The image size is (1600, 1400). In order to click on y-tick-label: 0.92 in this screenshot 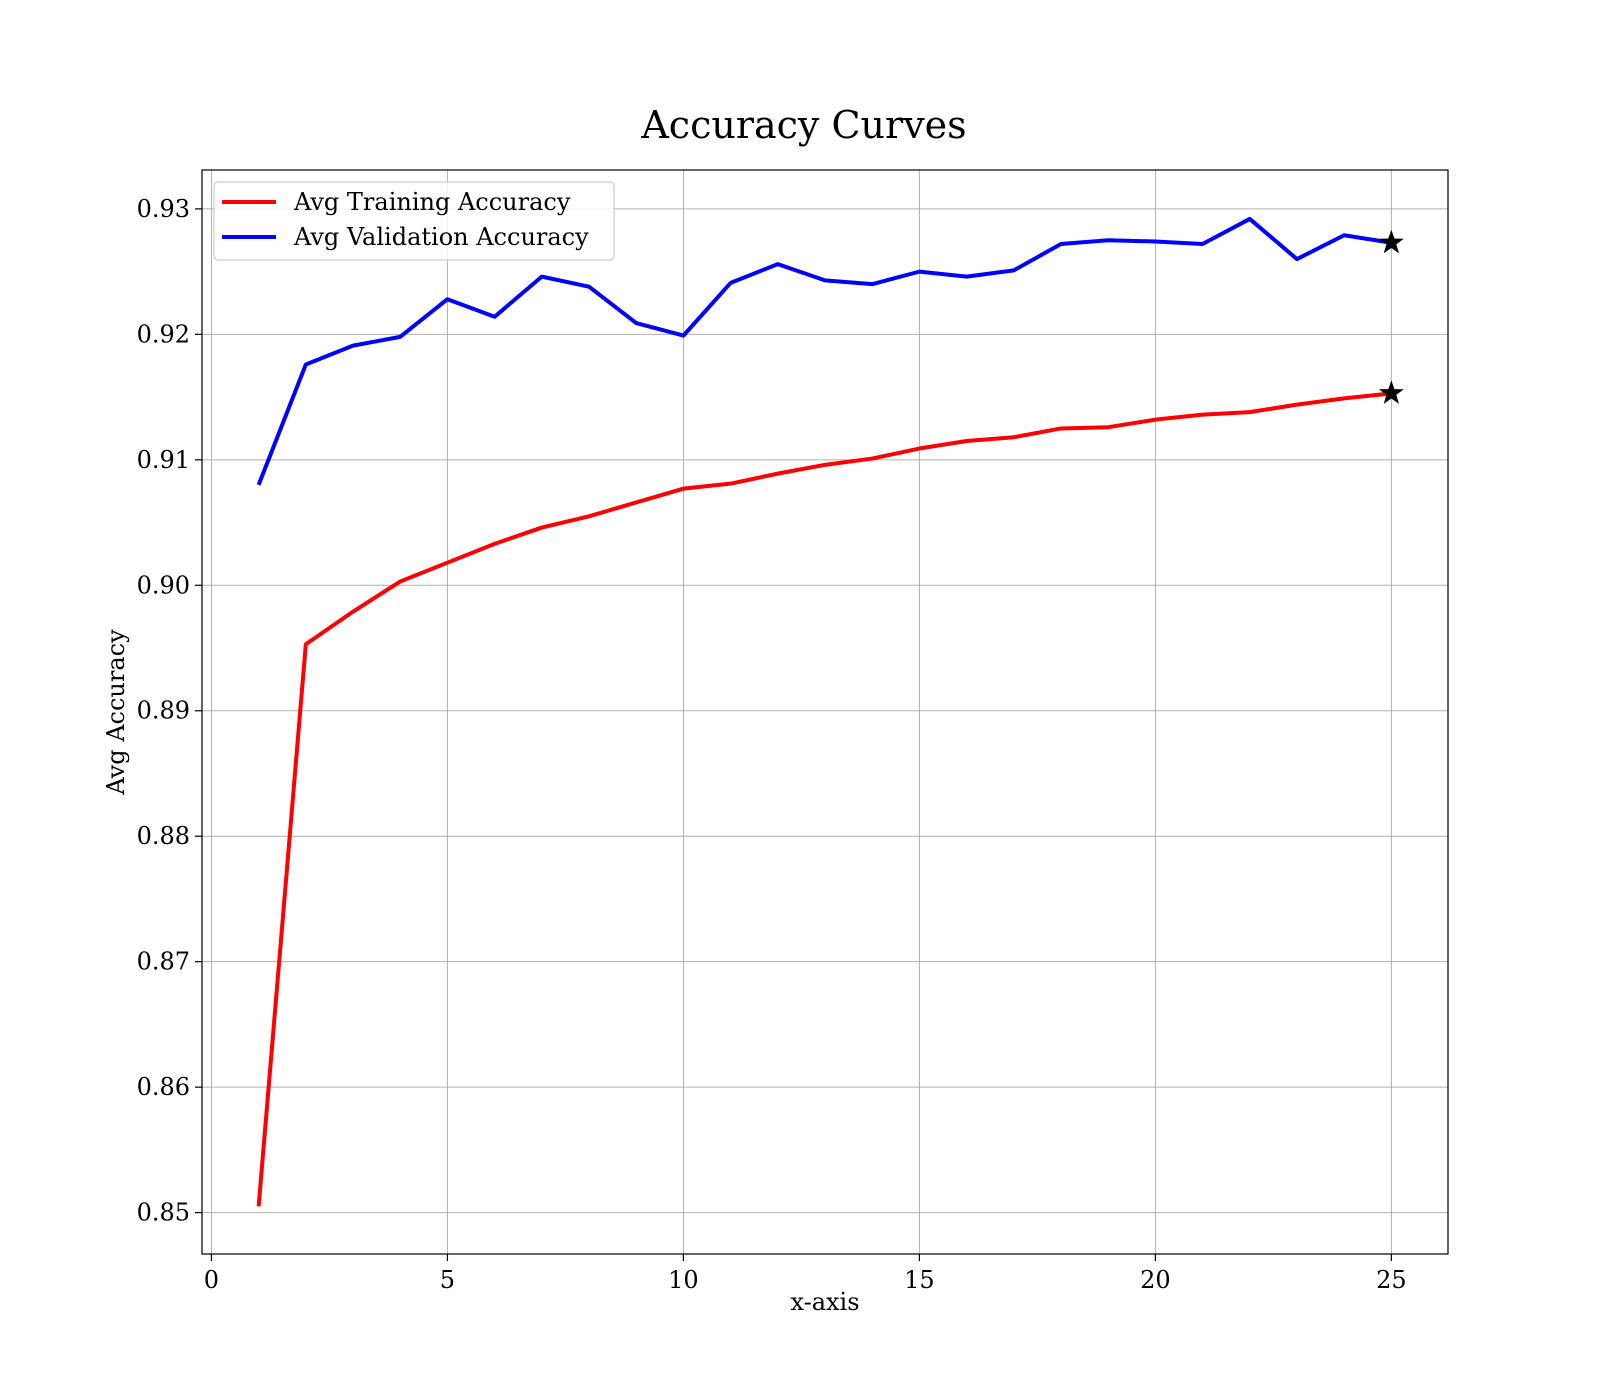, I will do `click(163, 334)`.